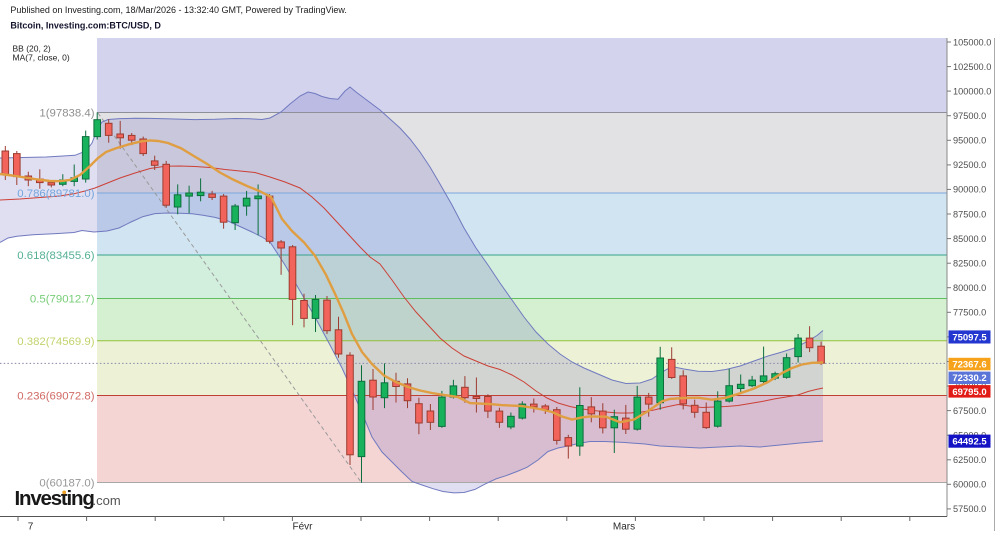 The height and width of the screenshot is (542, 1000). What do you see at coordinates (969, 364) in the screenshot?
I see `svg-text: 72367.6` at bounding box center [969, 364].